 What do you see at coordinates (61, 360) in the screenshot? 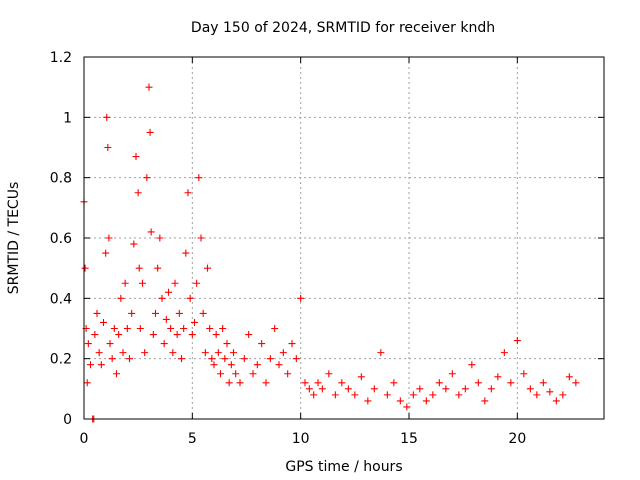
I see `y-tick-label: 0.2` at bounding box center [61, 360].